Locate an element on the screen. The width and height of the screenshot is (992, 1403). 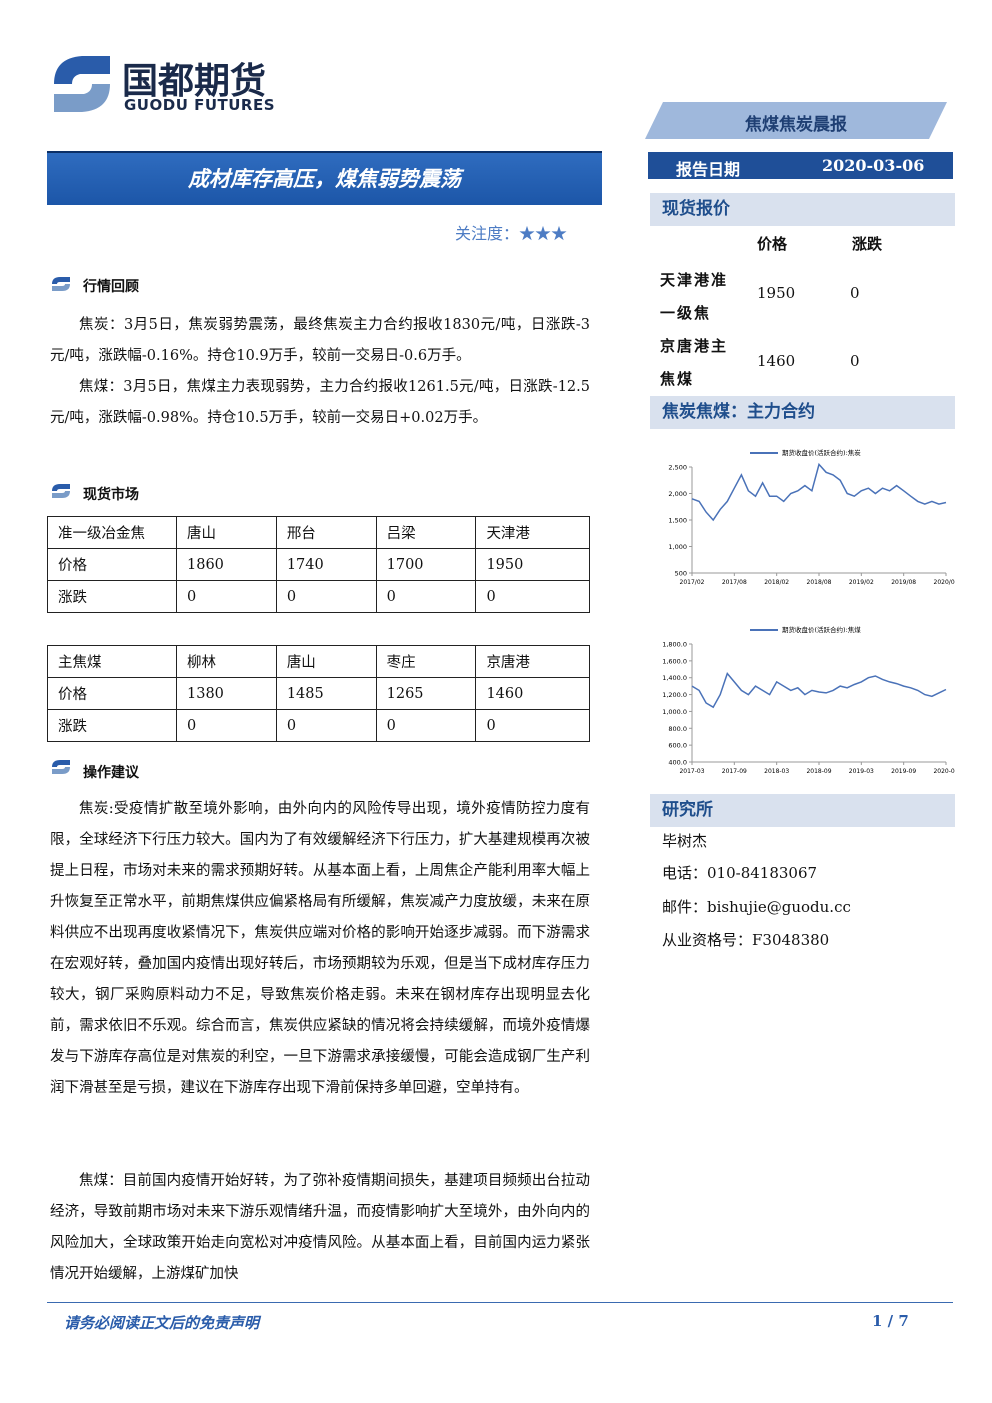
y-tick-label: 2,000 is located at coordinates (677, 494).